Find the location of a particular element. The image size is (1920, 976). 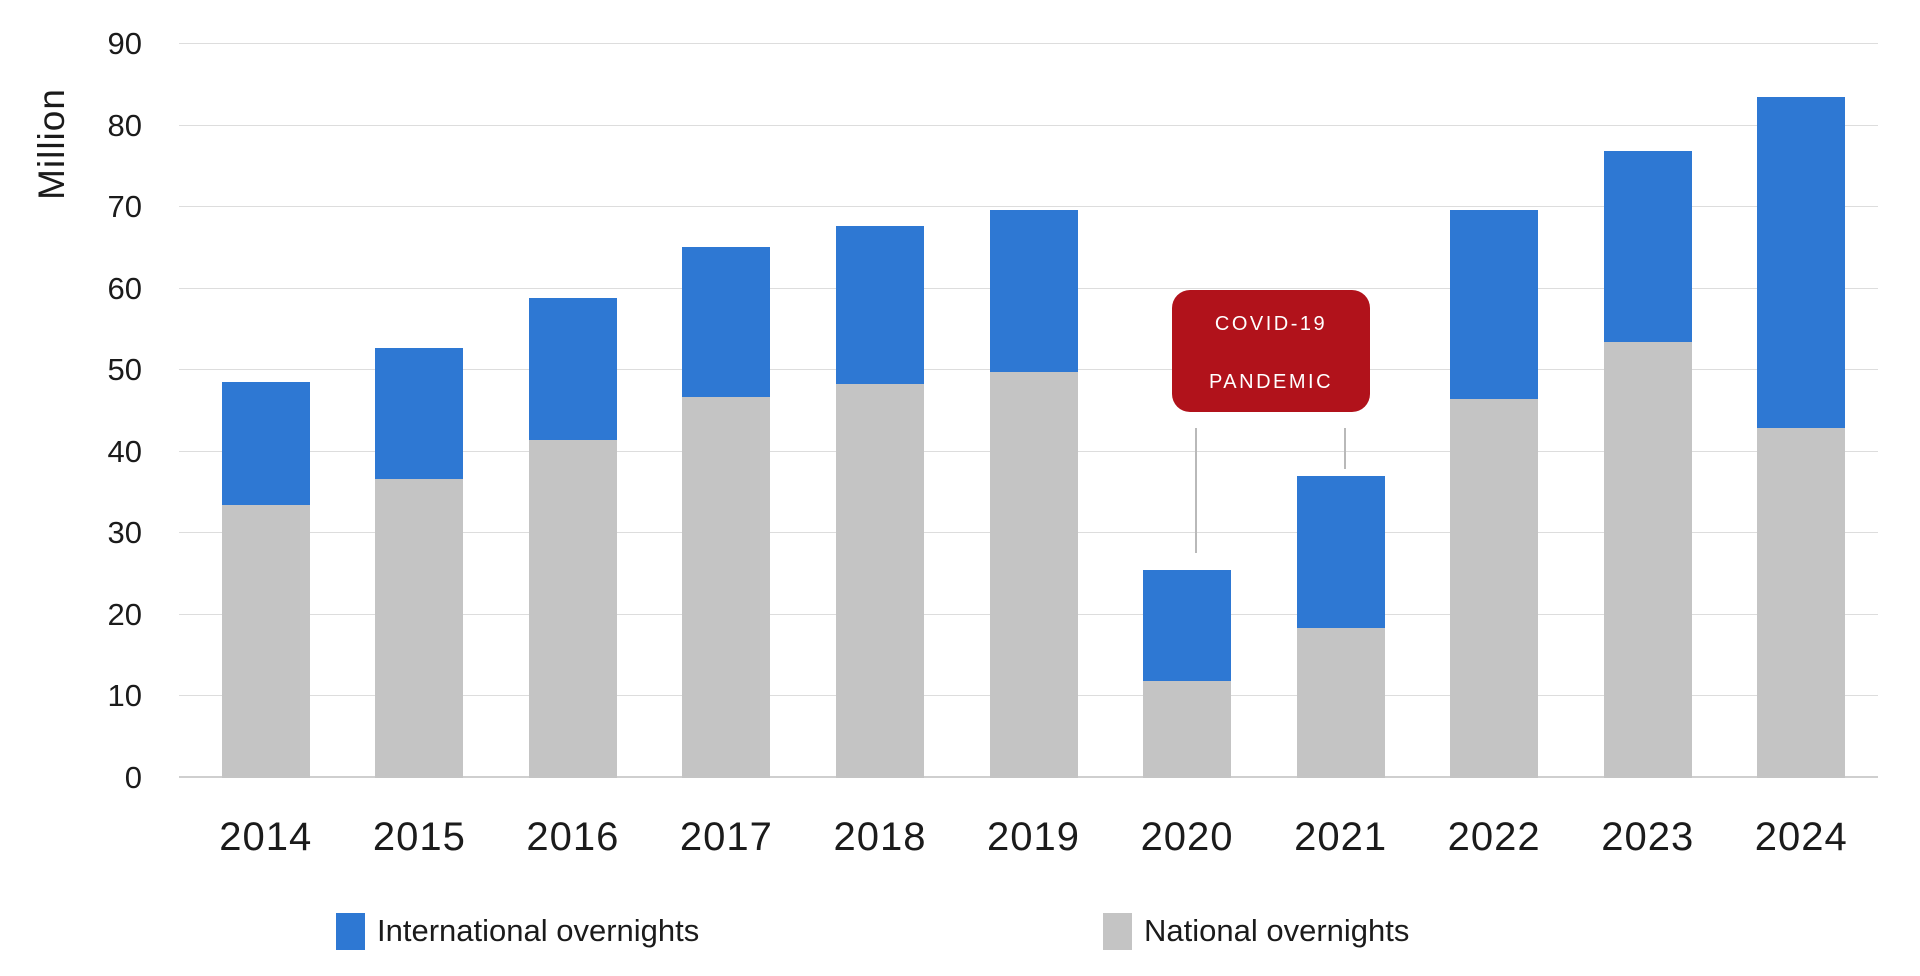

bar-band-2018 is located at coordinates (880, 411).